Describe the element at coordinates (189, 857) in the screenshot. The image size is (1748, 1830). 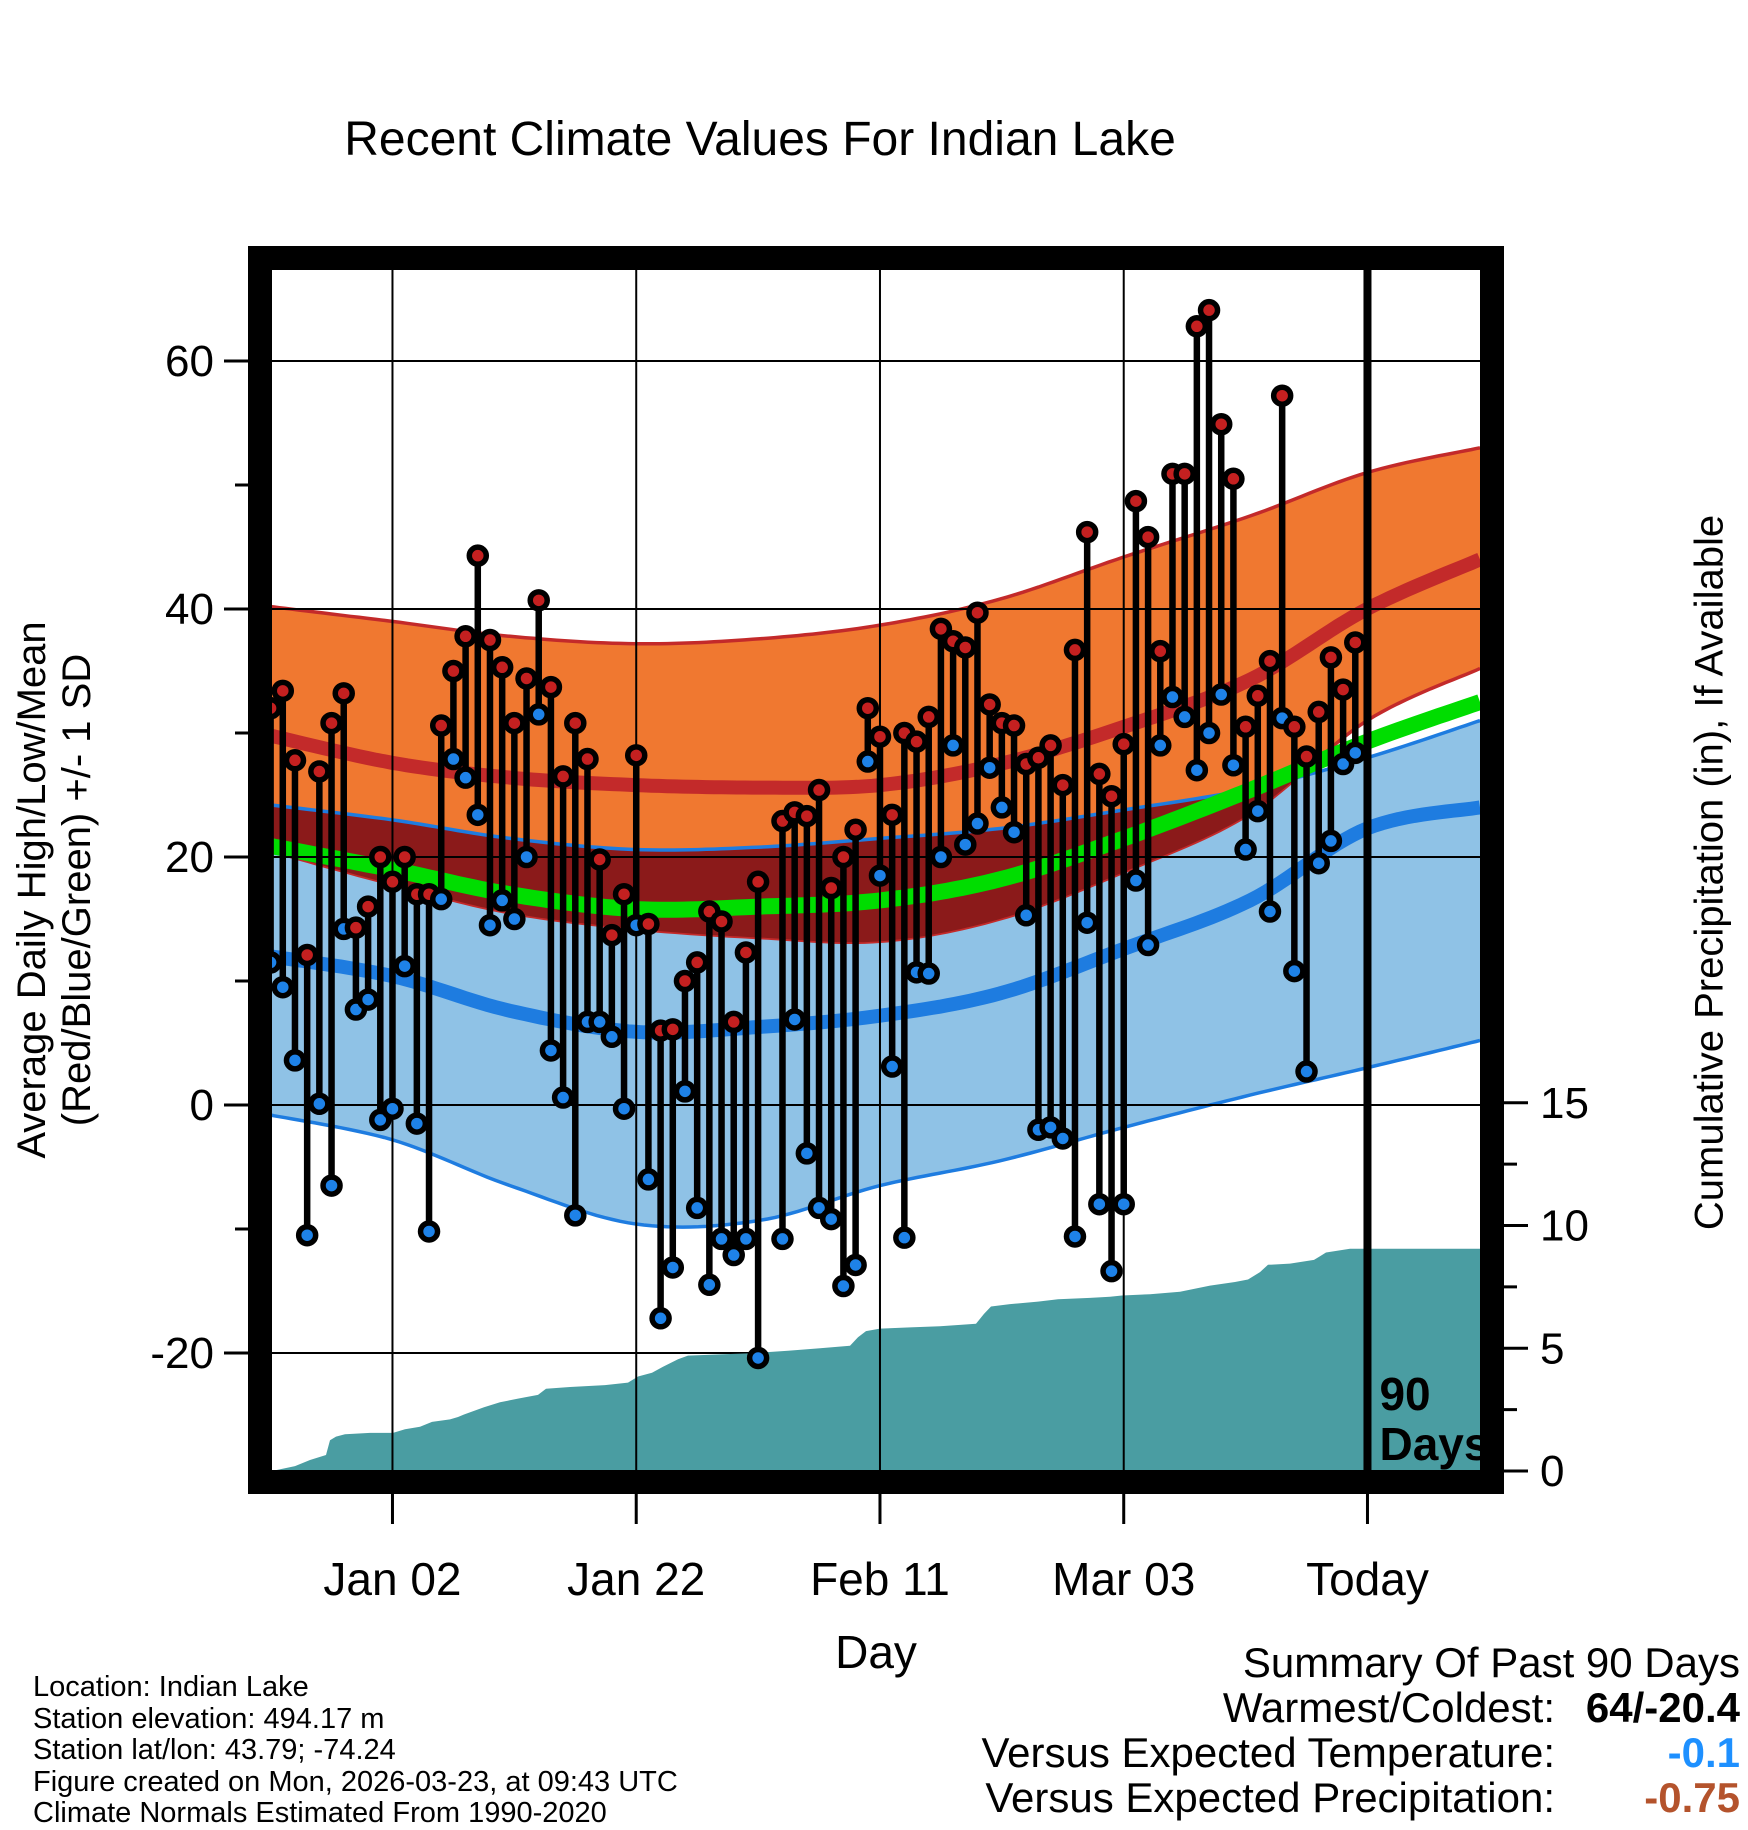
I see `left-tick-label: 20` at that location.